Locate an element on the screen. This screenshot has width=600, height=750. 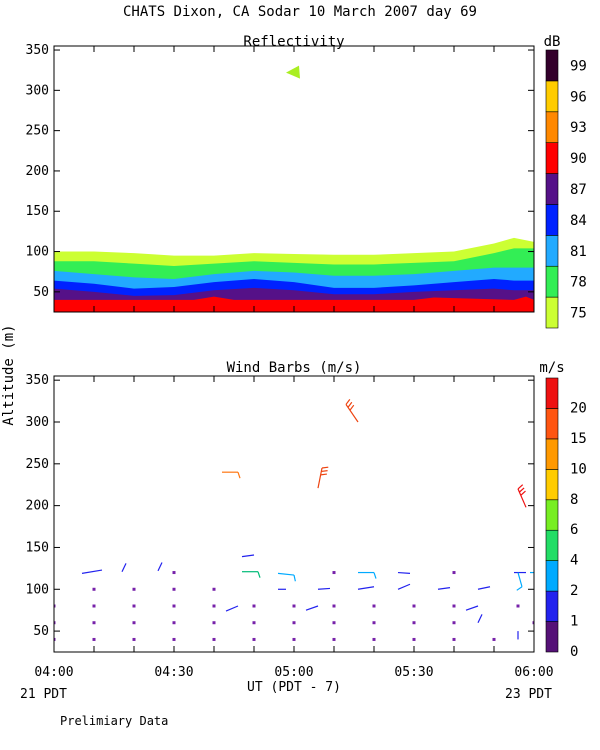
wind-barbs-title: Wind Barbs (m/s) is located at coordinates (294, 368).